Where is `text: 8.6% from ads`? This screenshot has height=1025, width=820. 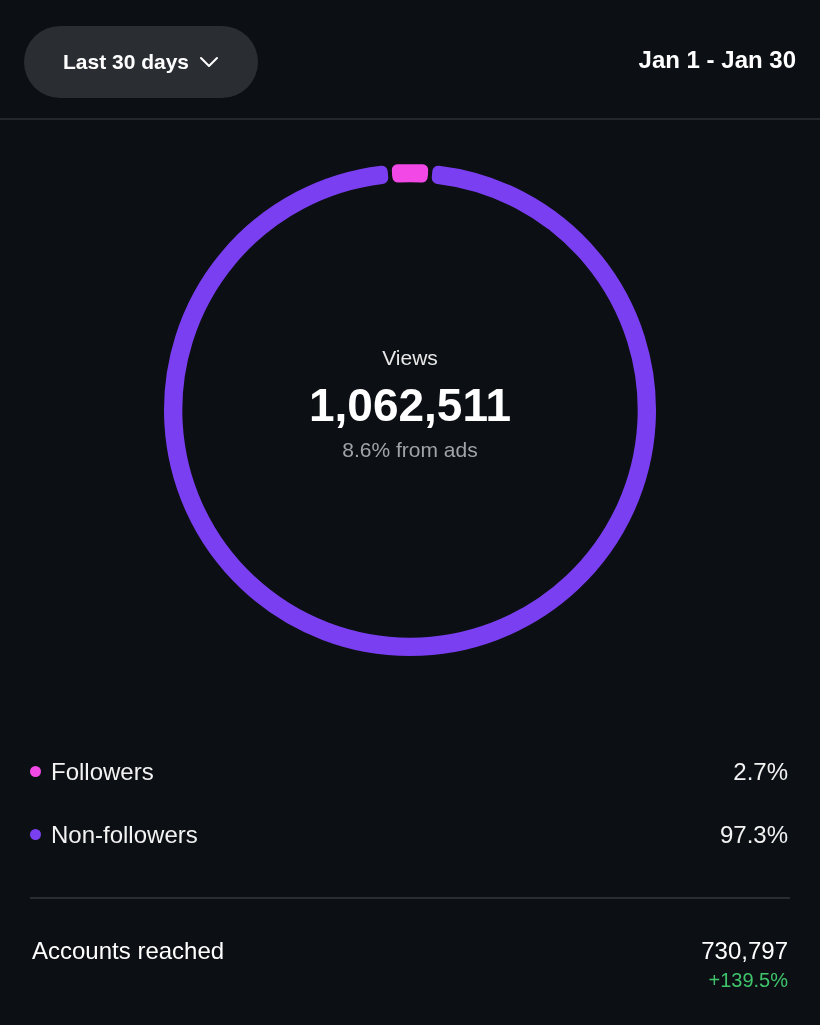 text: 8.6% from ads is located at coordinates (410, 449).